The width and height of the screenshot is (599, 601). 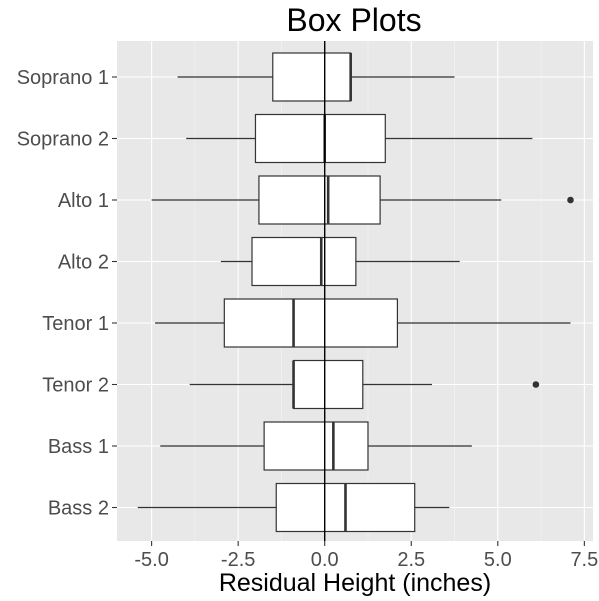 What do you see at coordinates (75, 324) in the screenshot?
I see `y-tick-label: Tenor 1` at bounding box center [75, 324].